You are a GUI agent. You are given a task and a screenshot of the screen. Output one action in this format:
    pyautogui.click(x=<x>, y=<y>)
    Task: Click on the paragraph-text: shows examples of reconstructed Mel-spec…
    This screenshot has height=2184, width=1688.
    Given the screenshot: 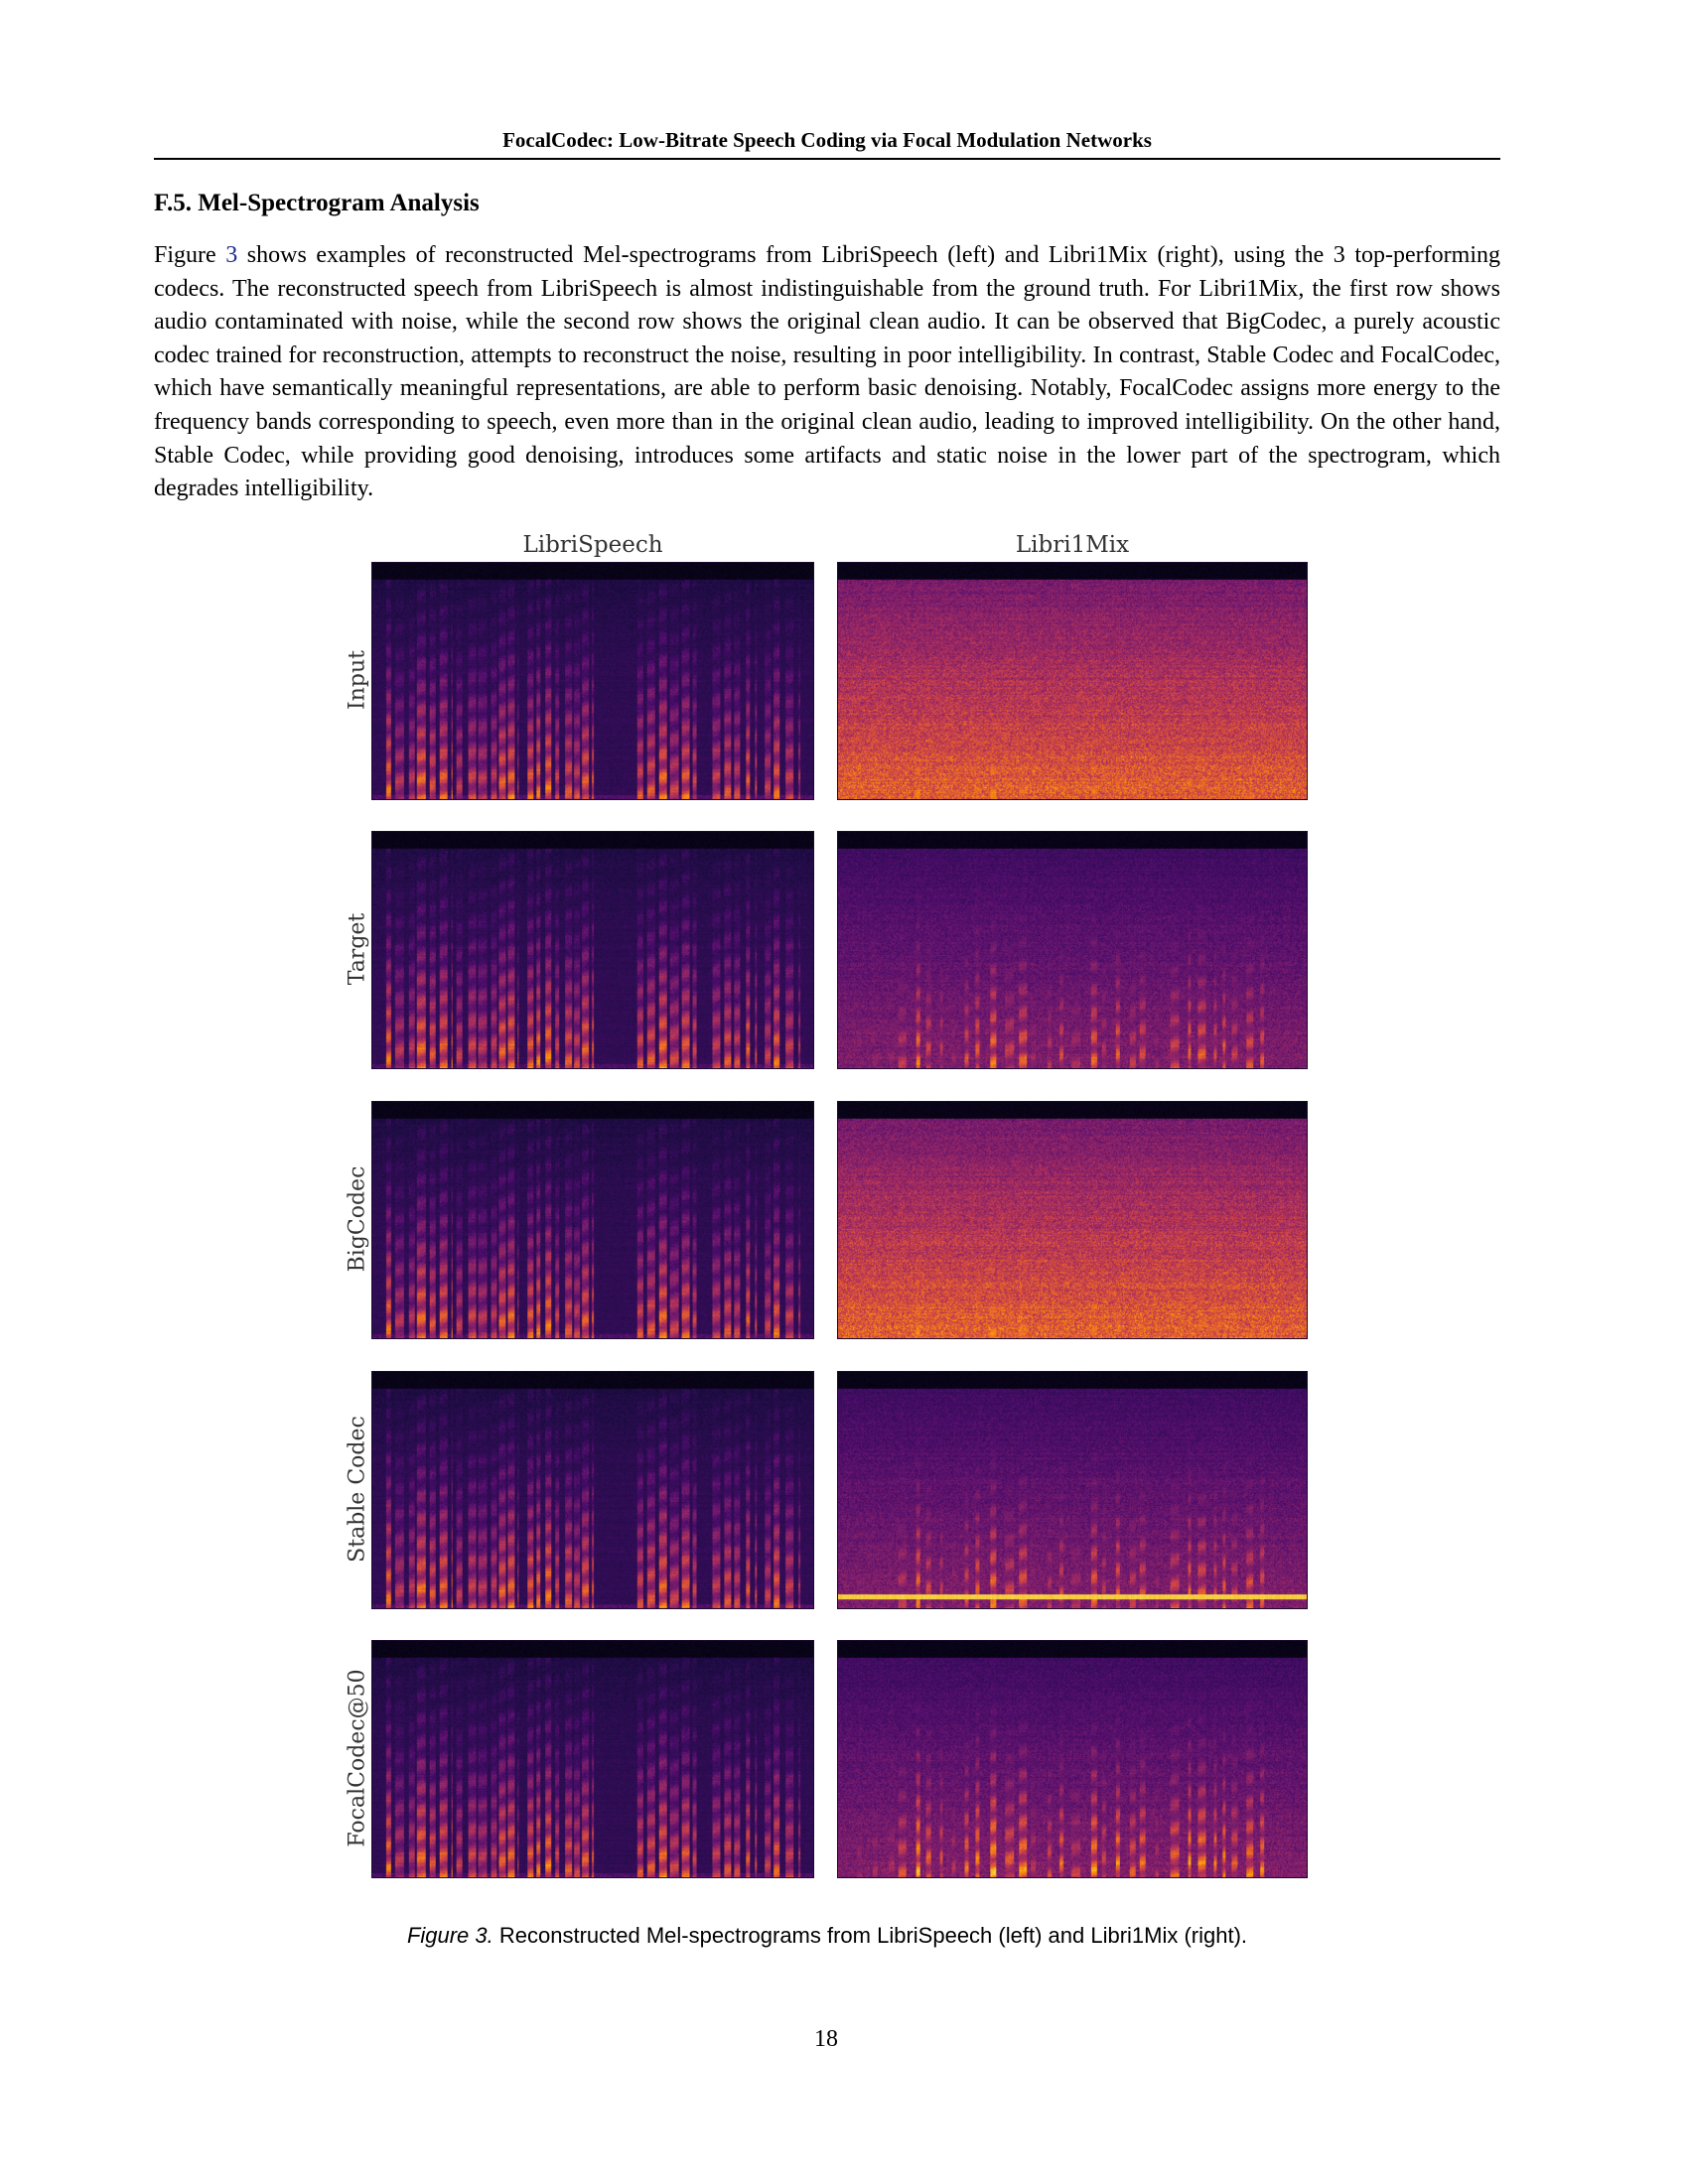 What is the action you would take?
    pyautogui.click(x=827, y=372)
    